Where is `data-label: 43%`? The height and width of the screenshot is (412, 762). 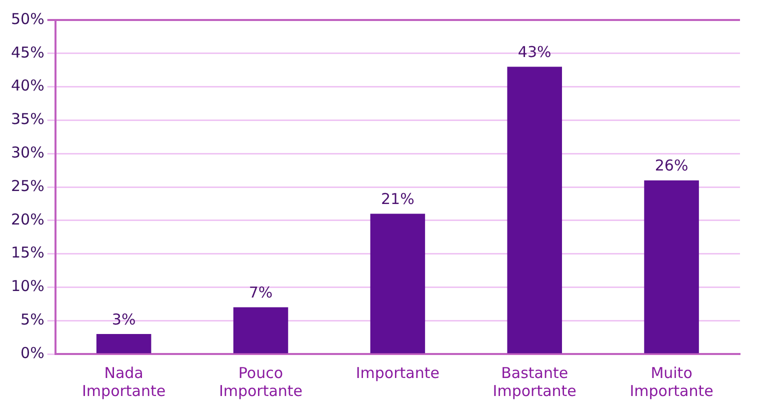 data-label: 43% is located at coordinates (535, 52).